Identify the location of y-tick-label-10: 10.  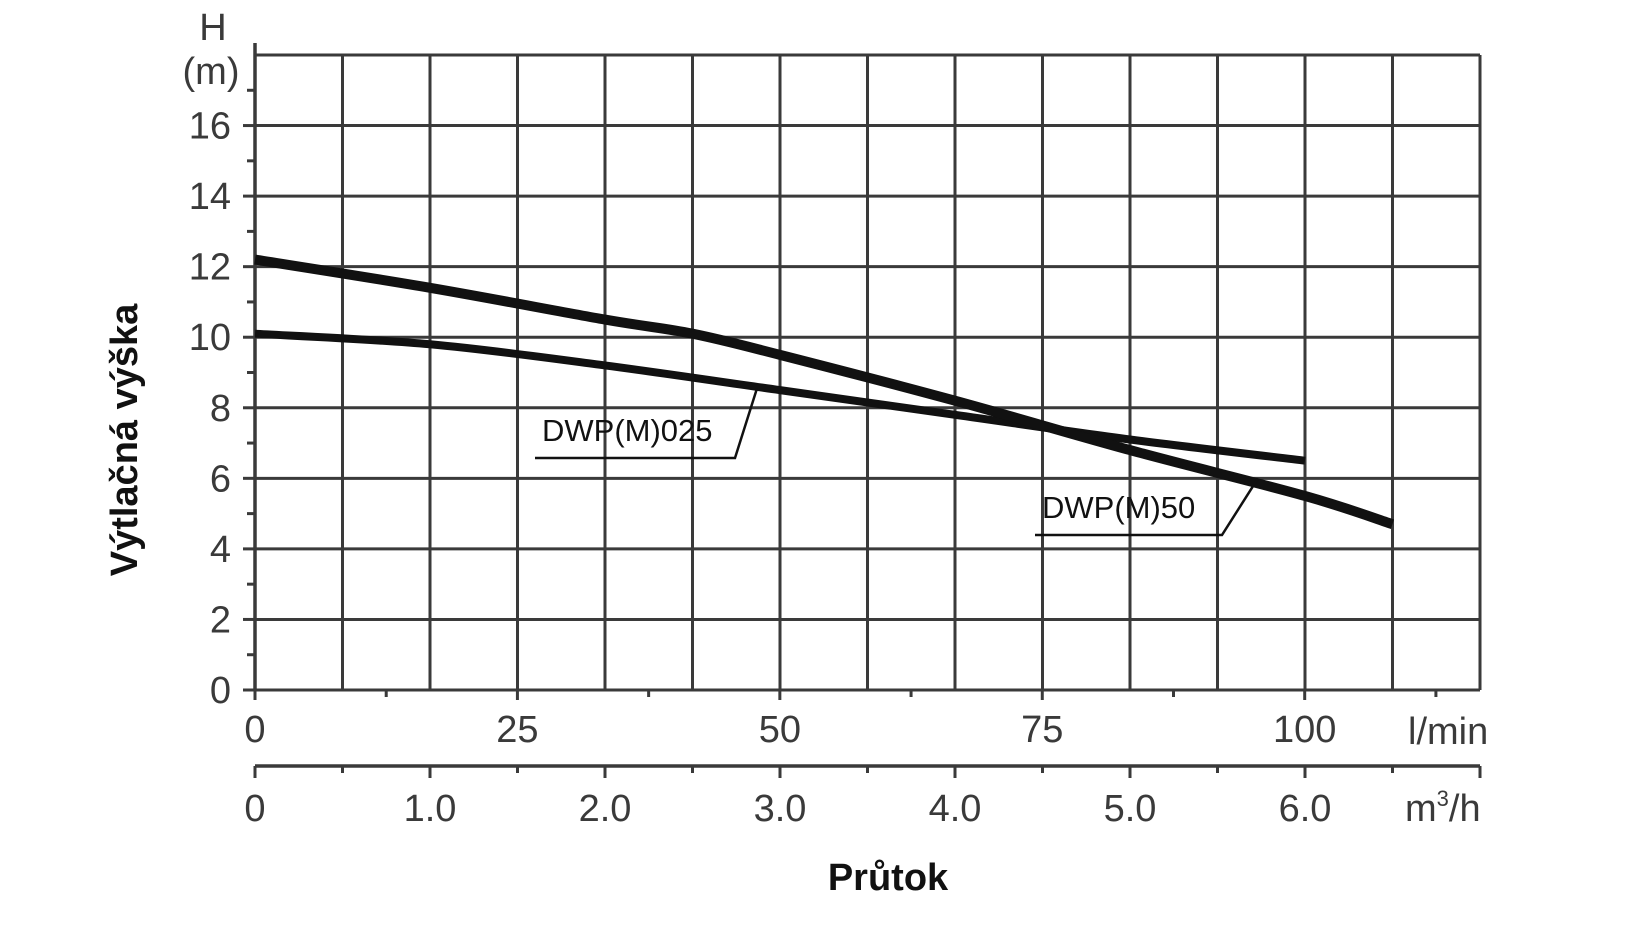
(210, 338).